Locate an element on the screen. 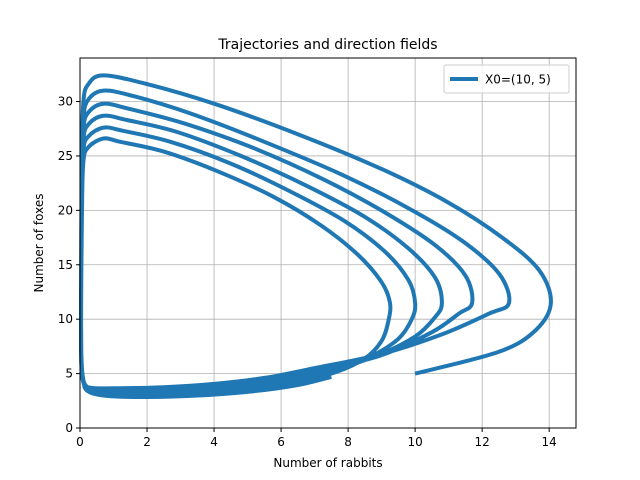 Image resolution: width=640 pixels, height=480 pixels. legend-box is located at coordinates (506, 79).